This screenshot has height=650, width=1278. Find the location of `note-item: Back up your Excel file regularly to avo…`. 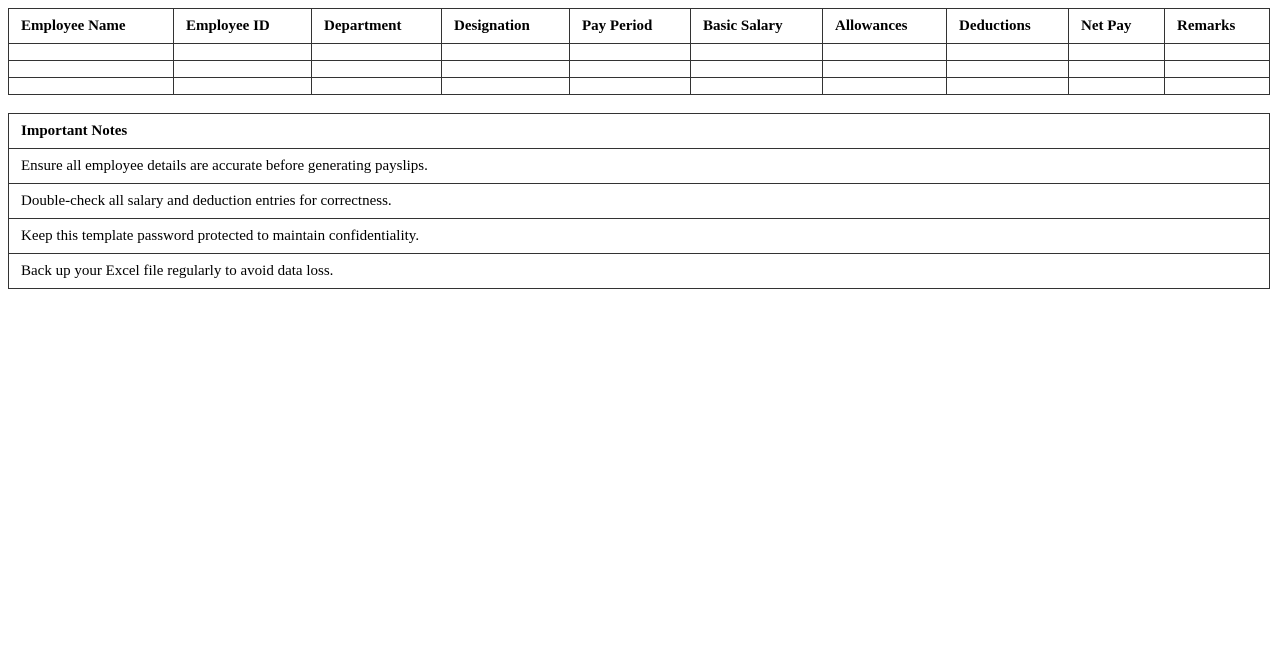

note-item: Back up your Excel file regularly to avo… is located at coordinates (639, 271).